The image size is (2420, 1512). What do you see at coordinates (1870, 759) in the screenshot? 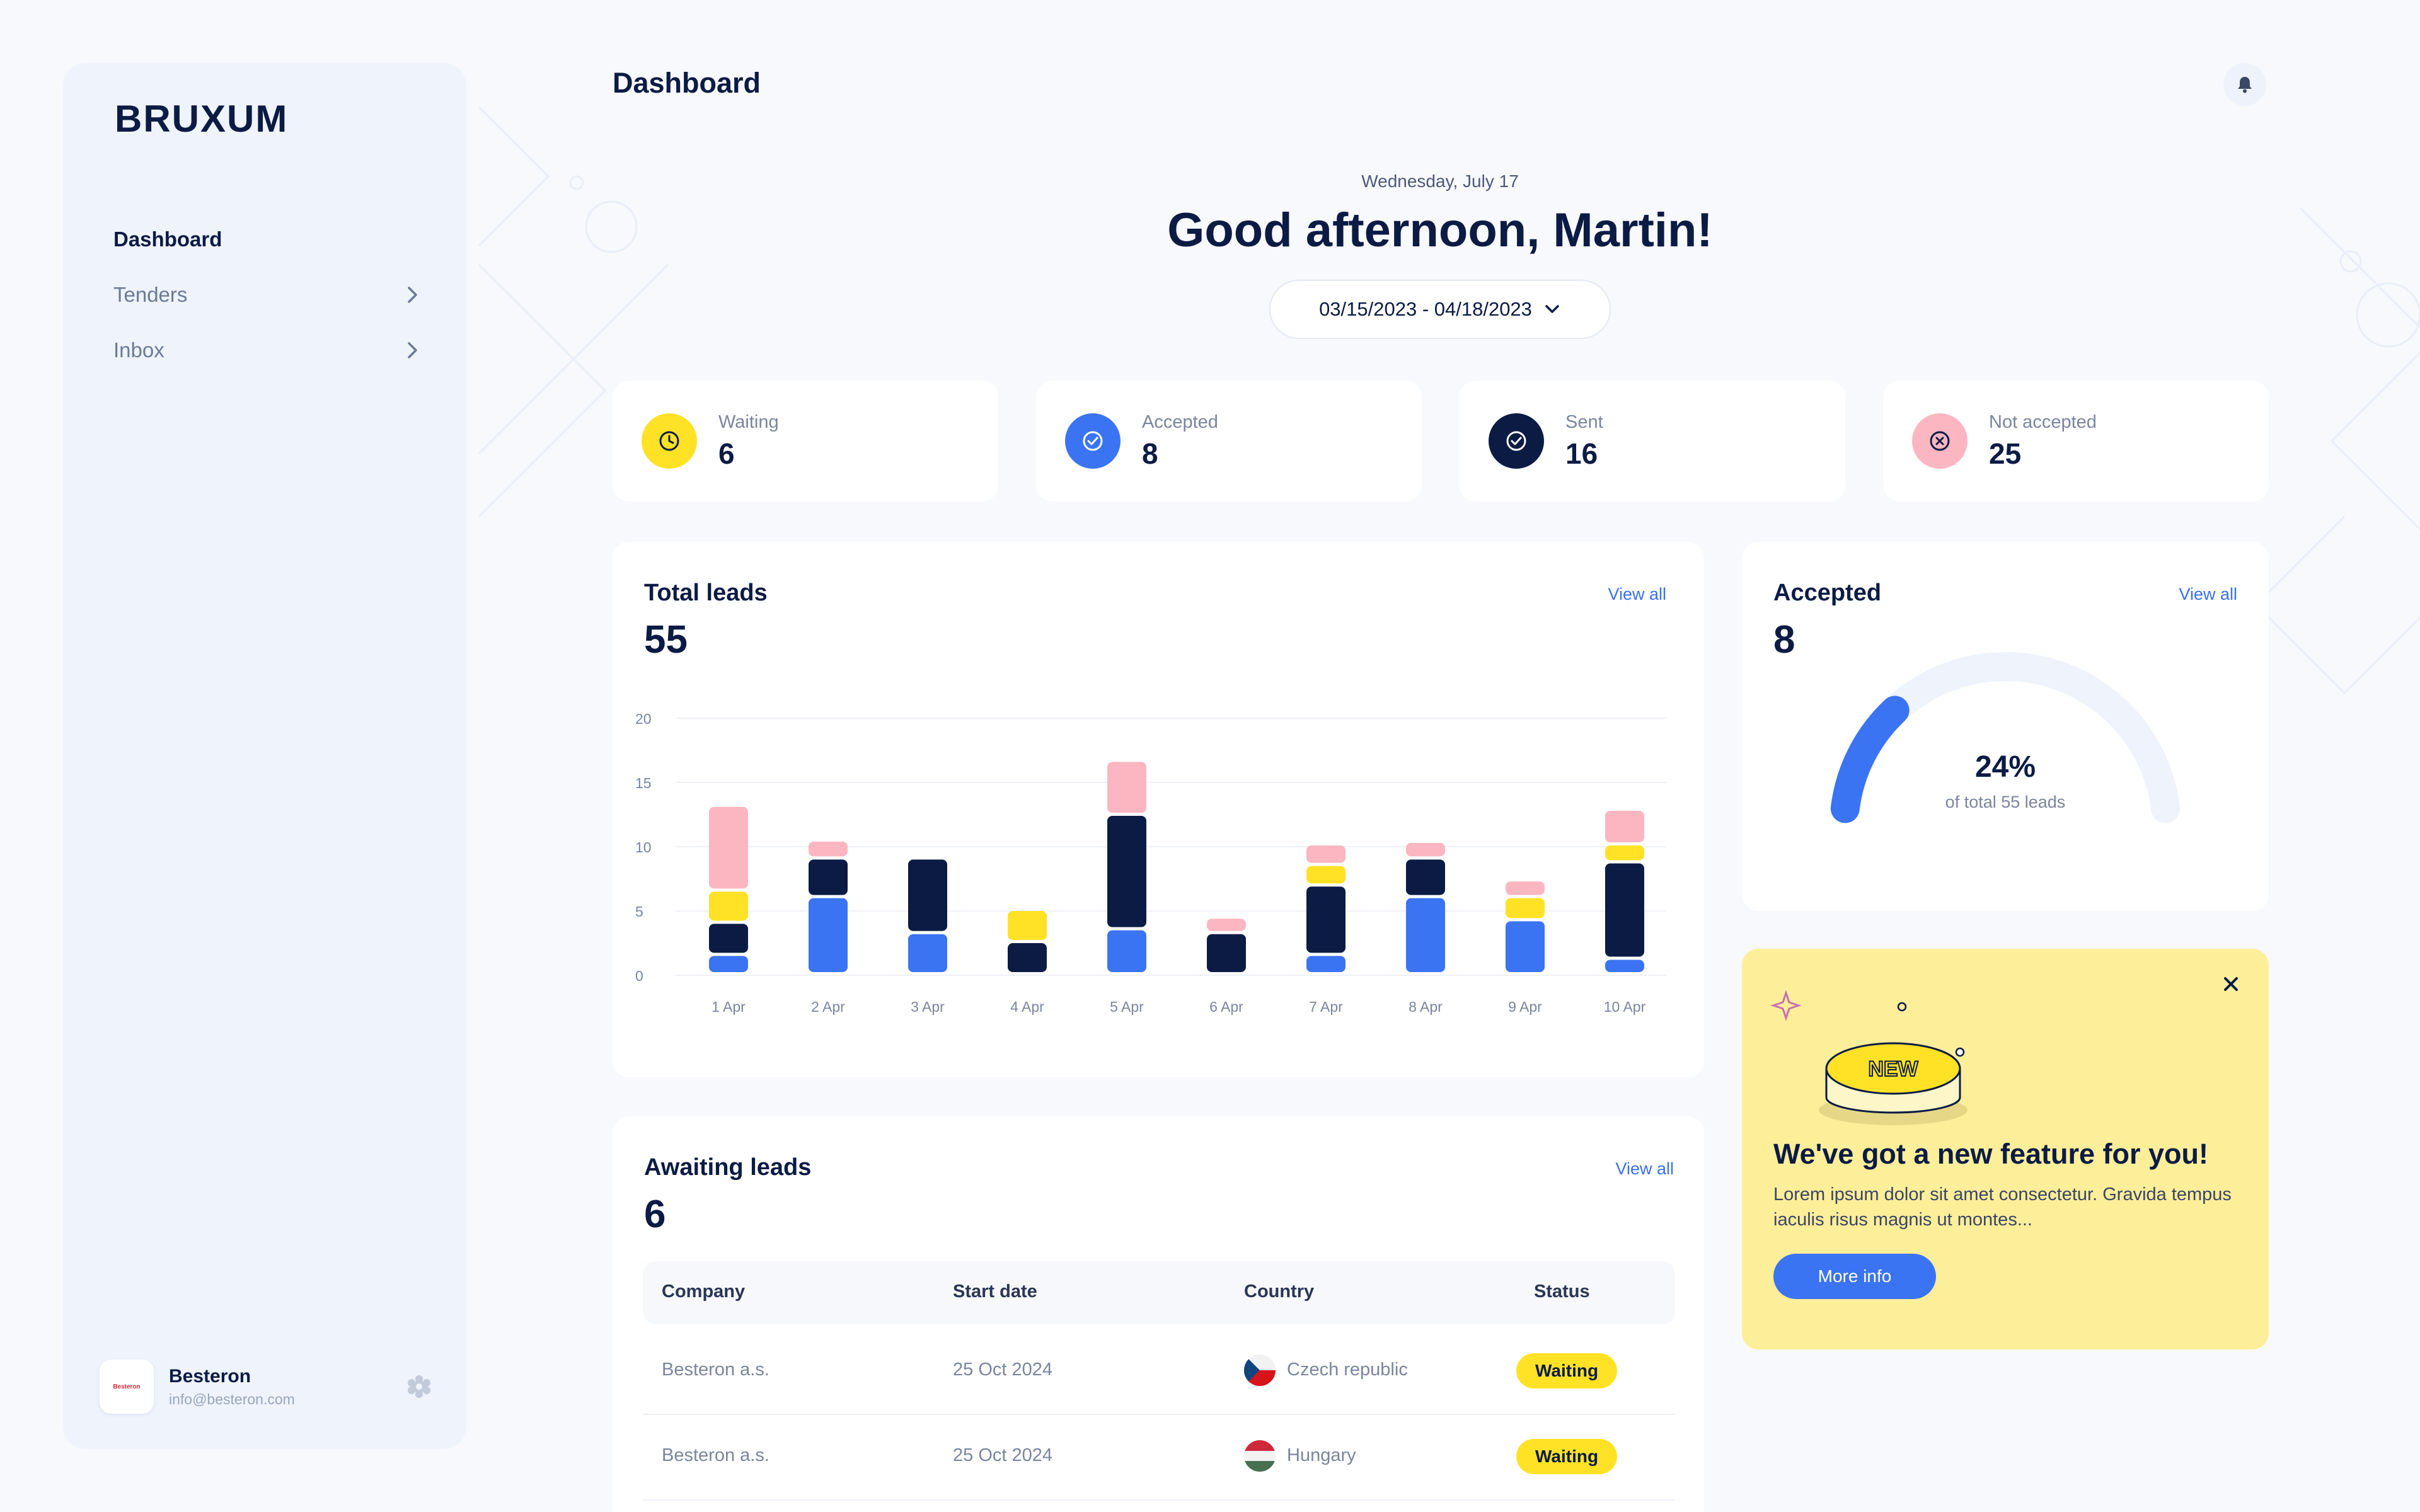
I see `gauge-fill` at bounding box center [1870, 759].